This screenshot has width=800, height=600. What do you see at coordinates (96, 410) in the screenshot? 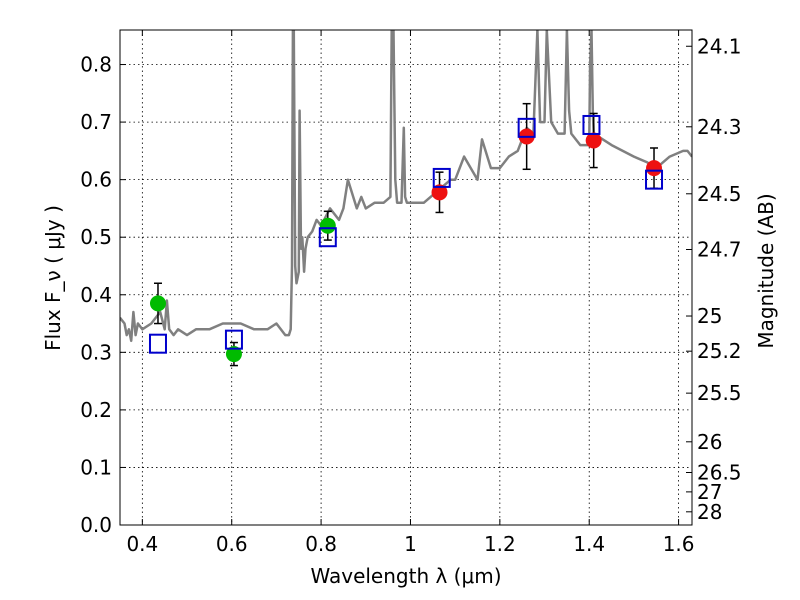
I see `y-tick-label: 0.2` at bounding box center [96, 410].